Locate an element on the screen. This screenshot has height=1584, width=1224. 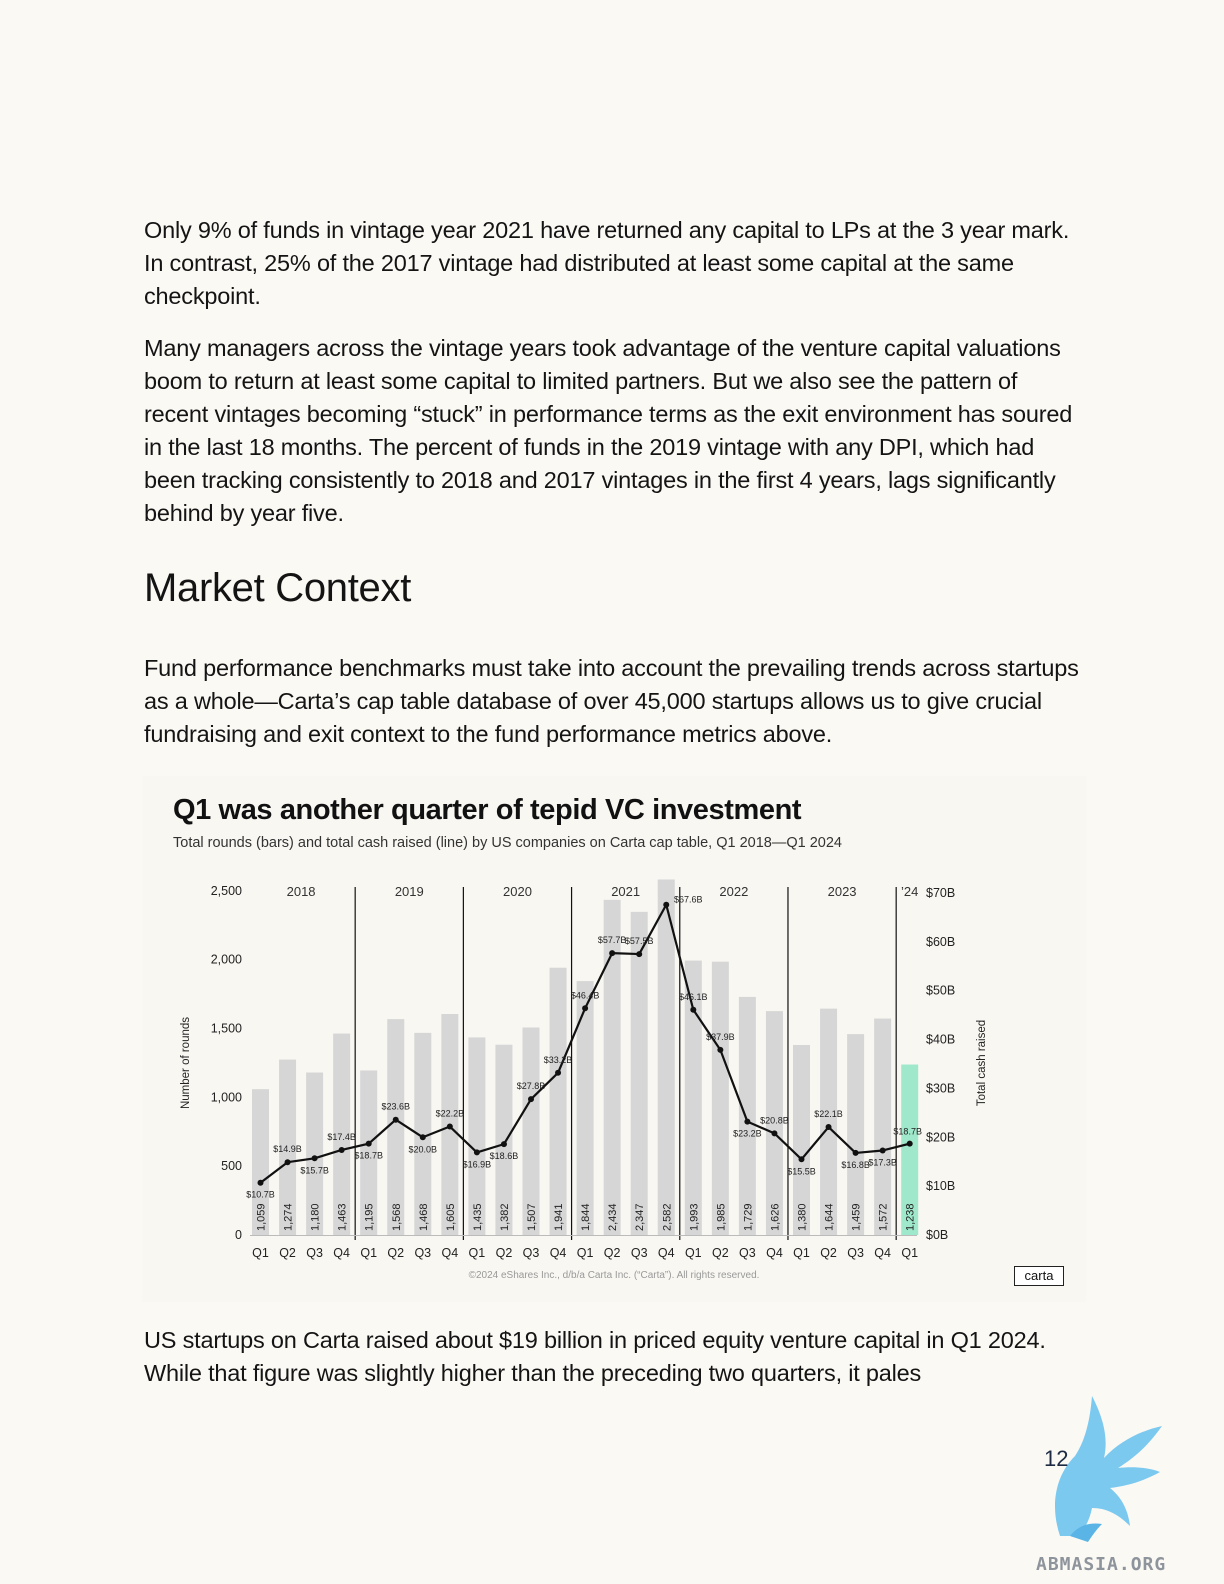
bar-value-label: 1,605 is located at coordinates (451, 1217).